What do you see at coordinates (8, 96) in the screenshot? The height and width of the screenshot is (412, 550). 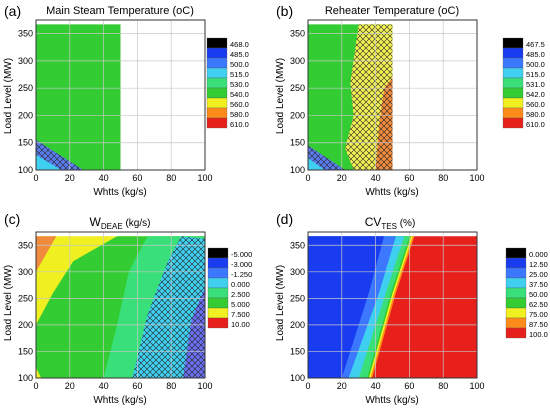 I see `panel-a-ylabel: Load Level (MW)` at bounding box center [8, 96].